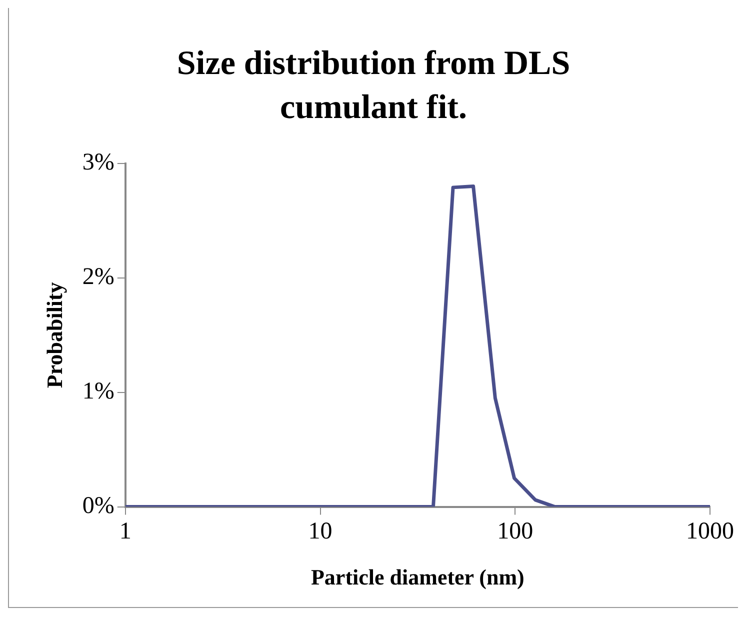 This screenshot has width=748, height=617. Describe the element at coordinates (98, 163) in the screenshot. I see `y-tick-label: 3%` at that location.